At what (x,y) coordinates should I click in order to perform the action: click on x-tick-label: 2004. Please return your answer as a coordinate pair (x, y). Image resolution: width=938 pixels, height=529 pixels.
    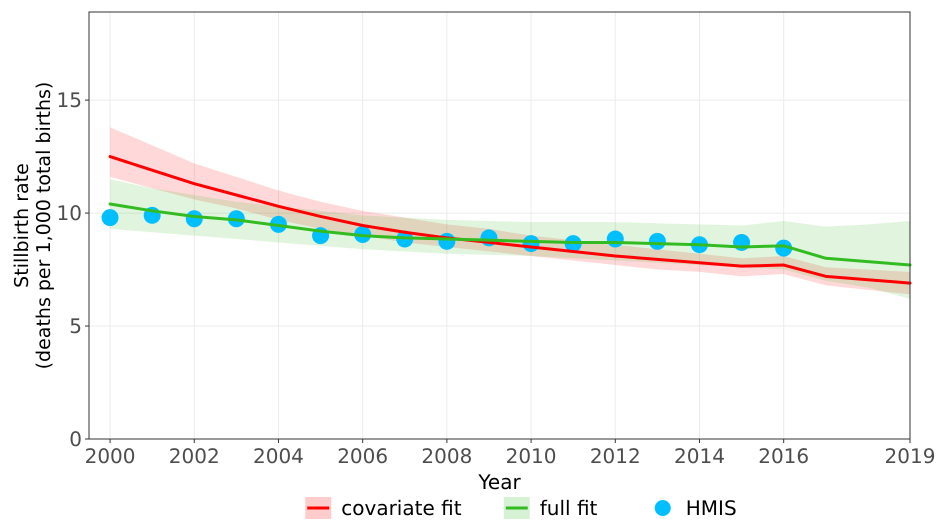
    Looking at the image, I should click on (278, 456).